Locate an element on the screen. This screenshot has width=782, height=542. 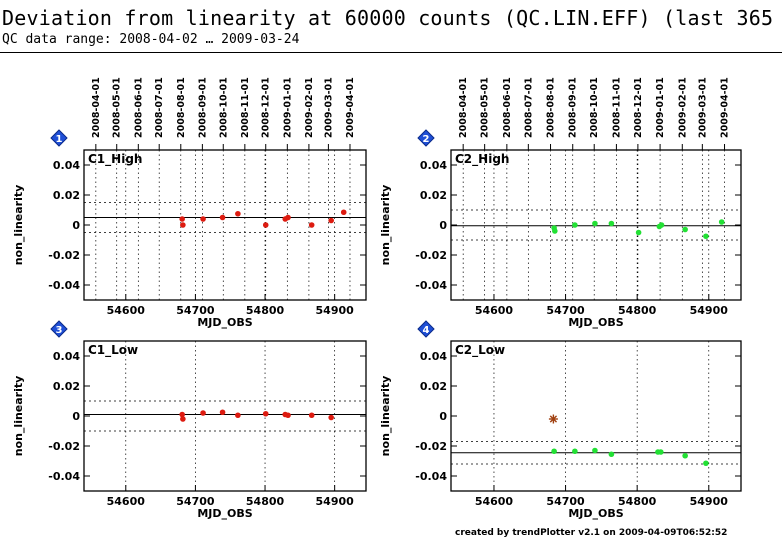
panel-1-ytick-label-2: 0 is located at coordinates (76, 225).